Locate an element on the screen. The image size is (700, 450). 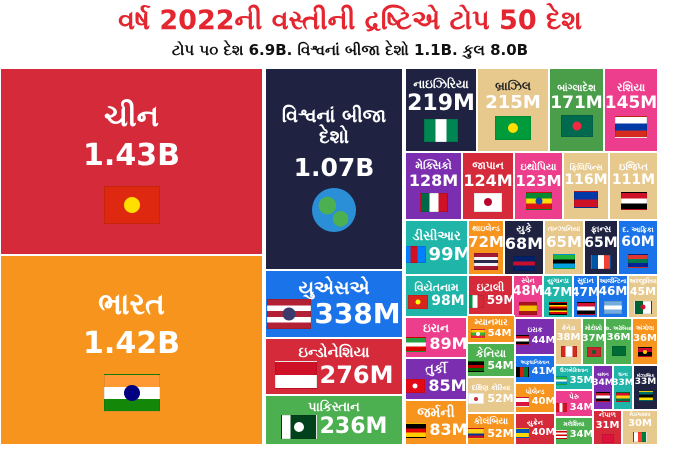
country-cell-morocco: મોરોક્કો 37M is located at coordinates (593, 341).